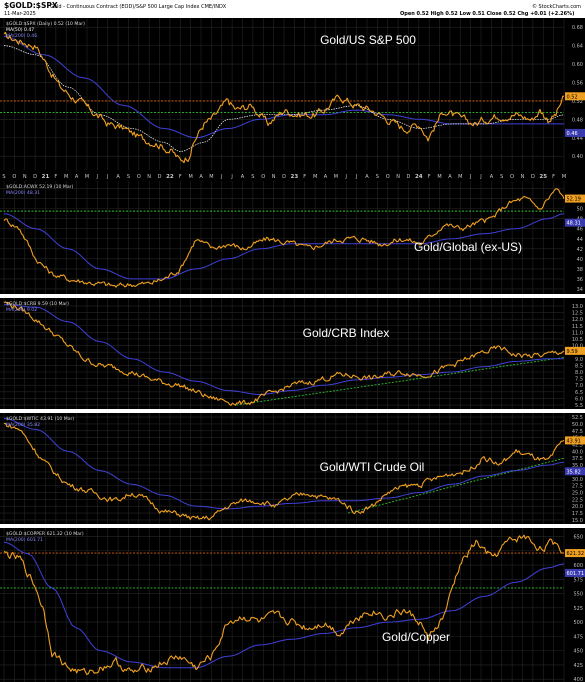 Image resolution: width=585 pixels, height=682 pixels. I want to click on y-tick-label: 30.0, so click(577, 480).